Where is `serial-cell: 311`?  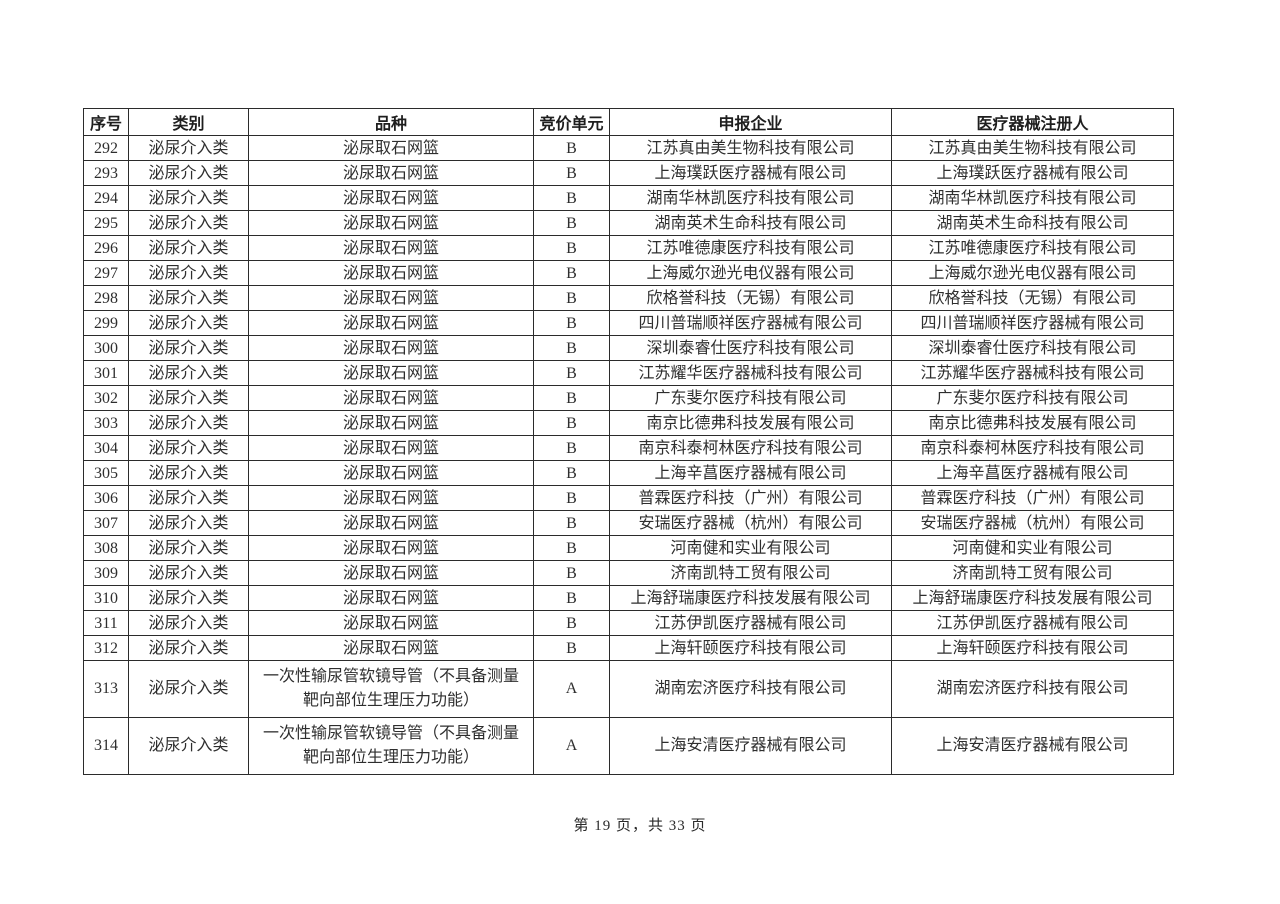 serial-cell: 311 is located at coordinates (106, 623).